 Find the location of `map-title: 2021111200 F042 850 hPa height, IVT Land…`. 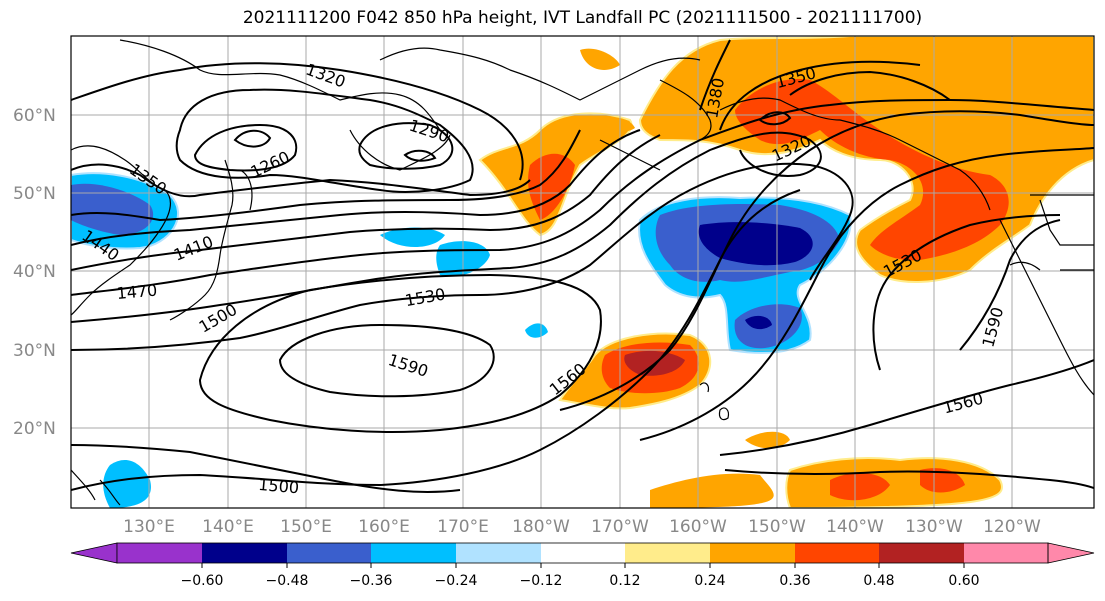

map-title: 2021111200 F042 850 hPa height, IVT Land… is located at coordinates (582, 18).